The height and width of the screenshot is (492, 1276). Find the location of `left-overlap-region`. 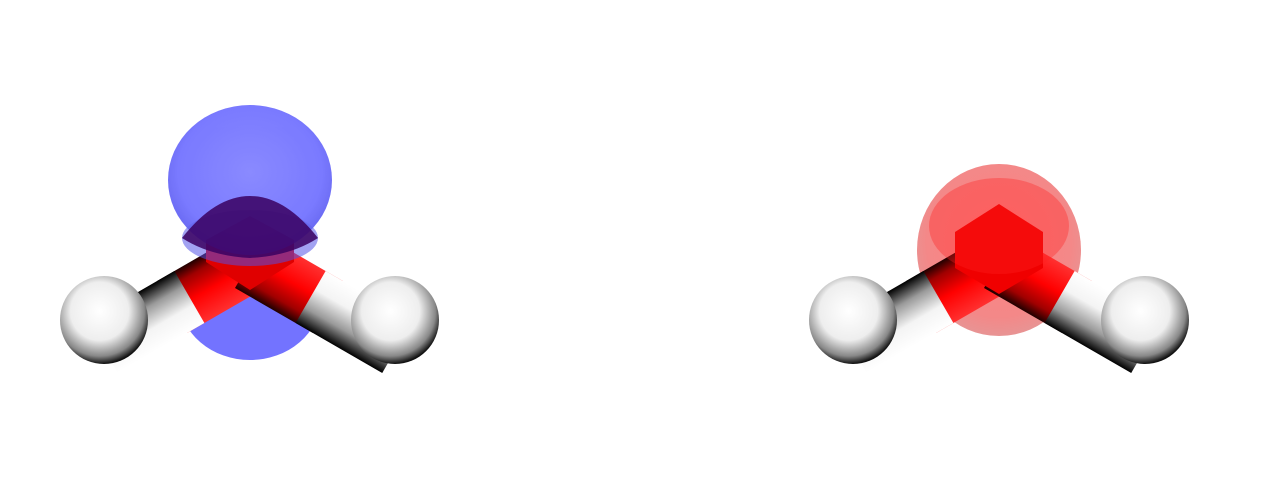

left-overlap-region is located at coordinates (250, 227).